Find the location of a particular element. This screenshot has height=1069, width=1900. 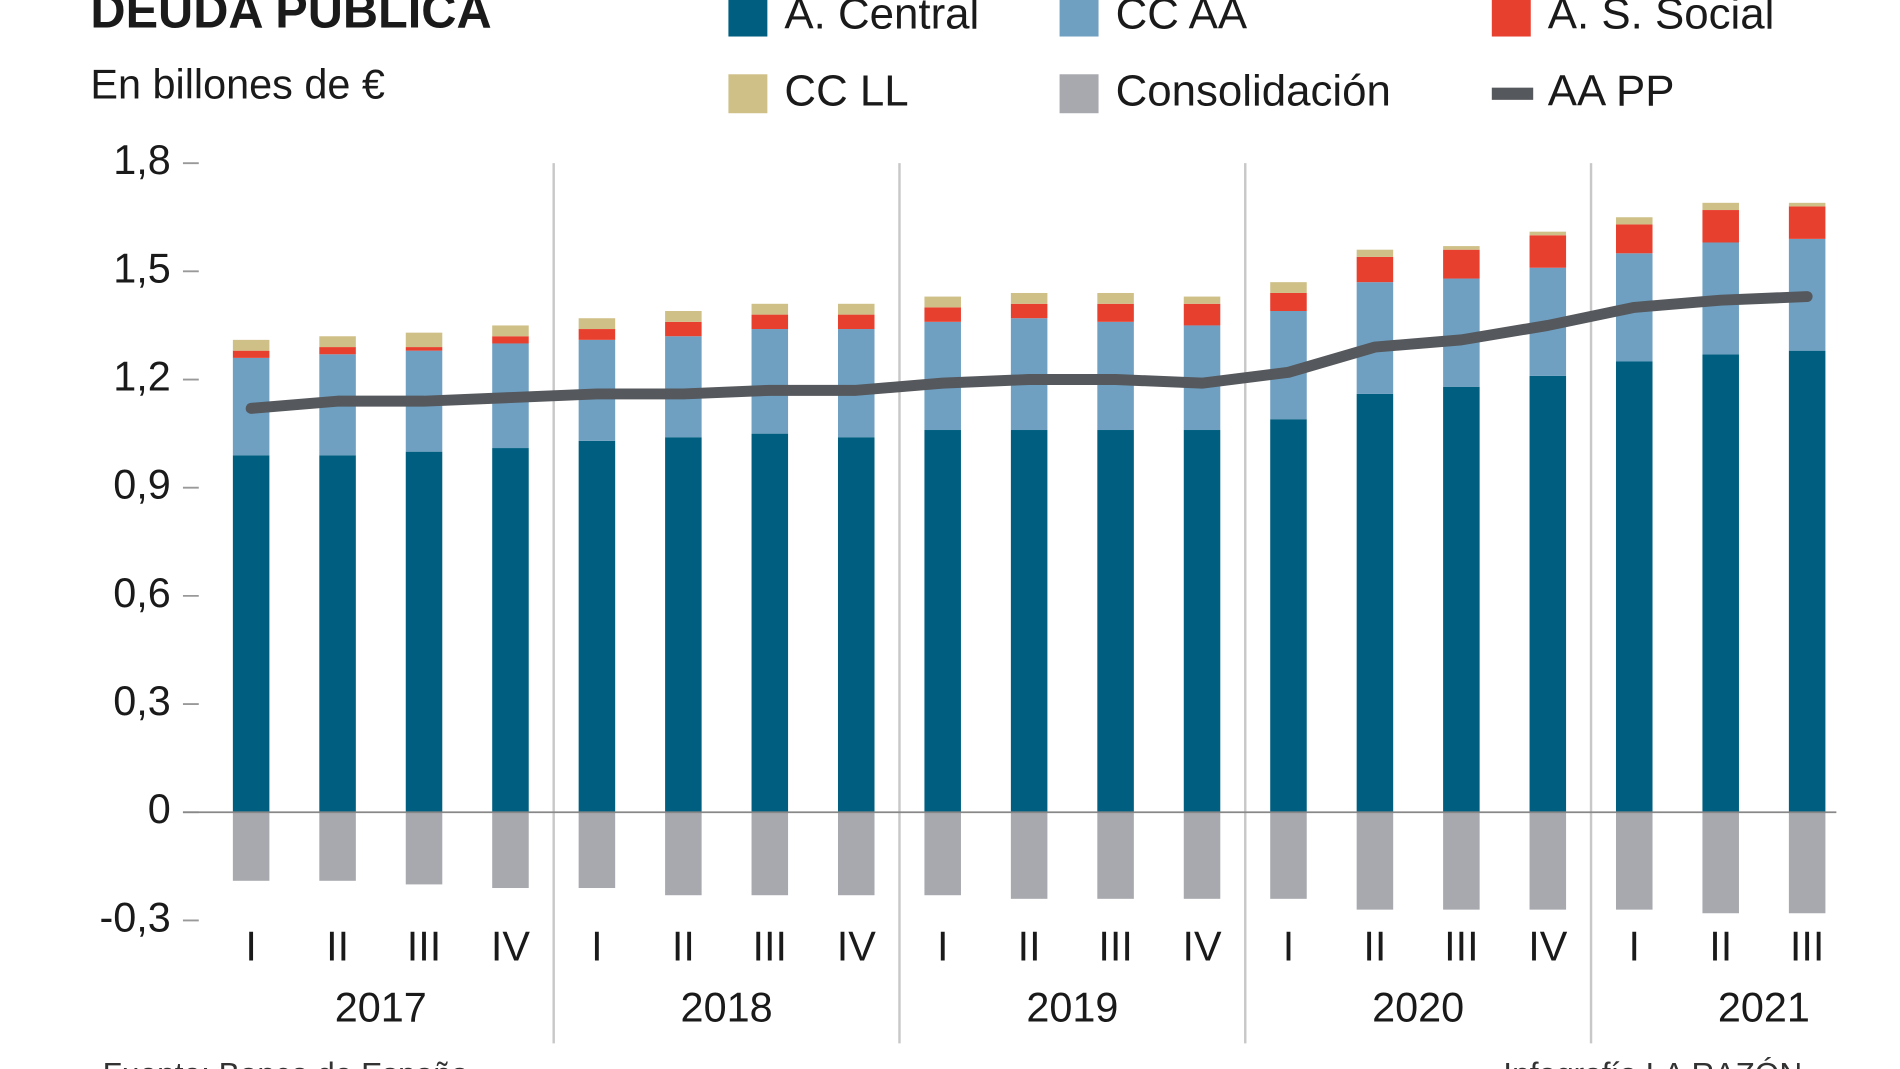

y-tick-label: 1,2 is located at coordinates (142, 376).